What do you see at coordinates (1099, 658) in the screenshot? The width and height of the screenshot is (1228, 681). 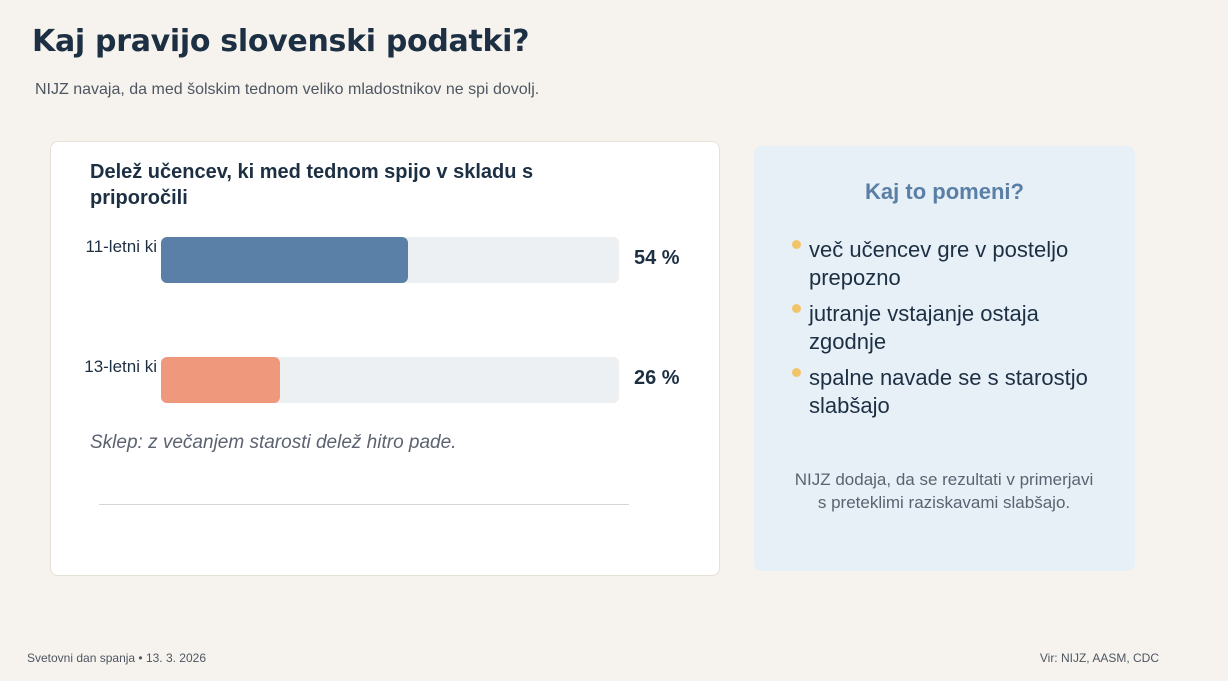 I see `footer-right: Vir: NIJZ, AASM, CDC` at bounding box center [1099, 658].